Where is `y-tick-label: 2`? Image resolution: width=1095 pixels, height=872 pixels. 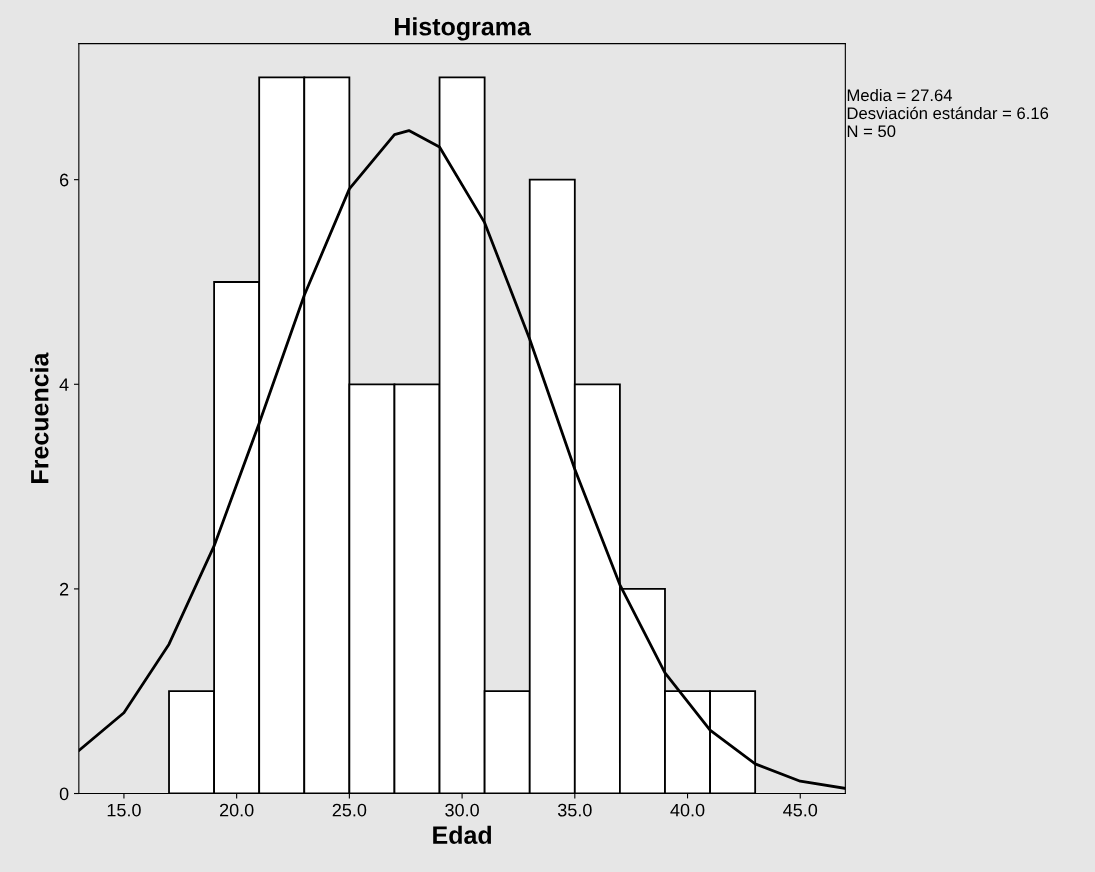 y-tick-label: 2 is located at coordinates (64, 589).